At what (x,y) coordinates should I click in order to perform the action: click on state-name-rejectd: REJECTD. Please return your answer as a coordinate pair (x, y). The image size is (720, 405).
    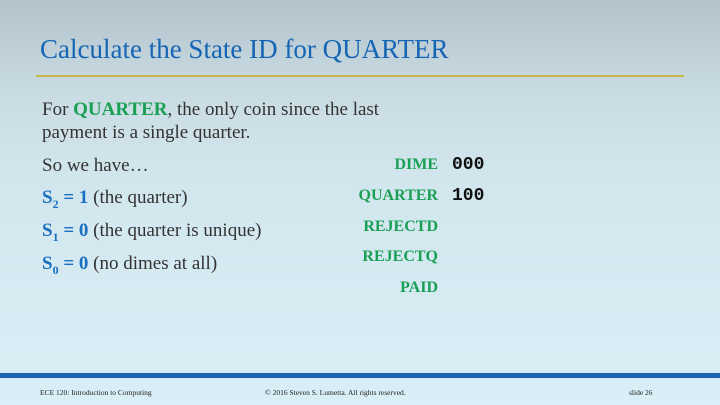
    Looking at the image, I should click on (400, 226).